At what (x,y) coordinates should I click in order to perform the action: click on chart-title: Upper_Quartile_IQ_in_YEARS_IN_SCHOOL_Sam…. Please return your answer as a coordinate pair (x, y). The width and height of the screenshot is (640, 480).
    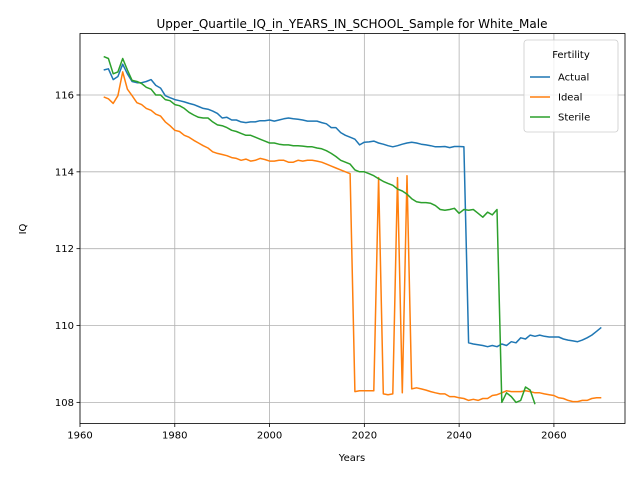
    Looking at the image, I should click on (352, 24).